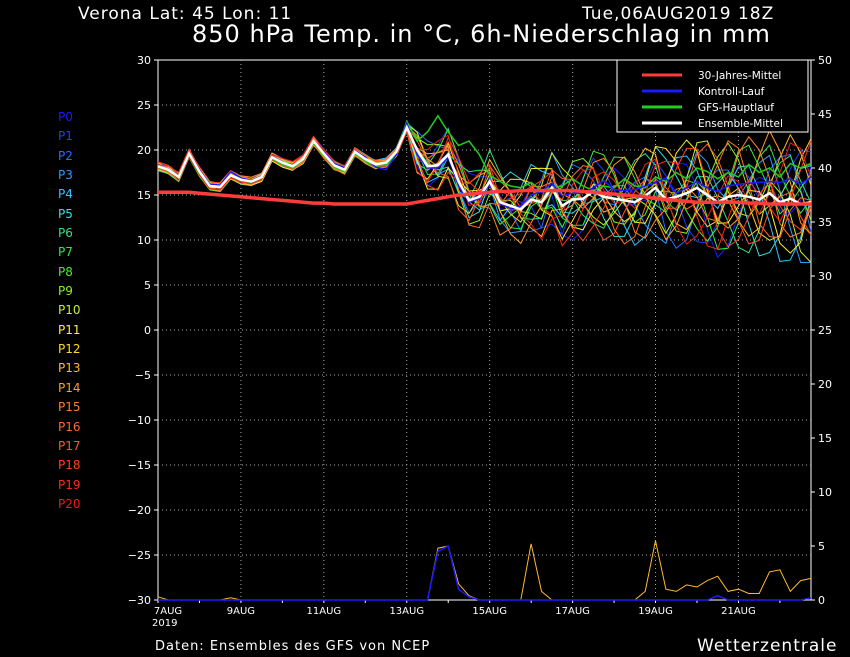 Image resolution: width=850 pixels, height=657 pixels. Describe the element at coordinates (738, 611) in the screenshot. I see `x-tick-label: 21AUG` at that location.